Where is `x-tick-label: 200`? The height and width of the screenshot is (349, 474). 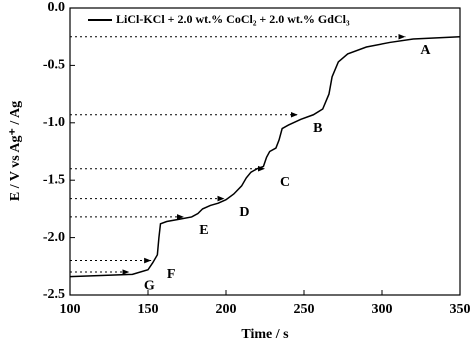 x-tick-label: 200 is located at coordinates (226, 309).